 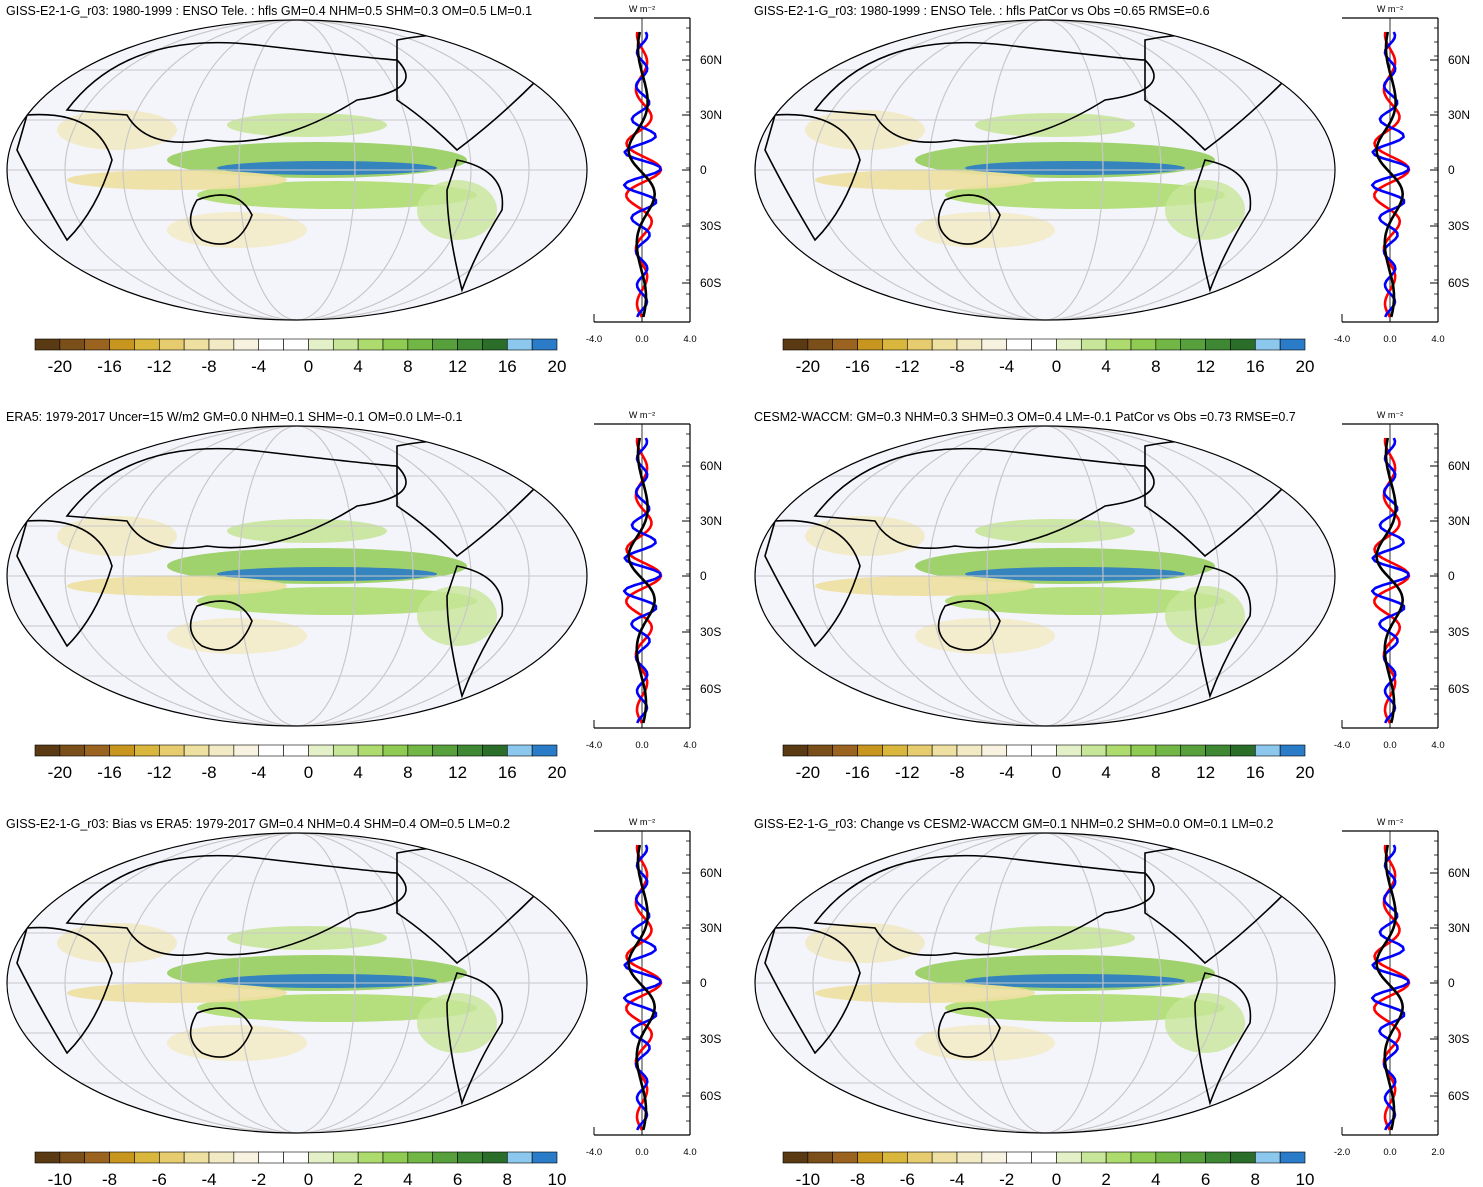 What do you see at coordinates (1402, 580) in the screenshot?
I see `zonal-mean-plot: W m⁻² -4.0 0.0 4.0 60N 30N 0 30S 60S` at bounding box center [1402, 580].